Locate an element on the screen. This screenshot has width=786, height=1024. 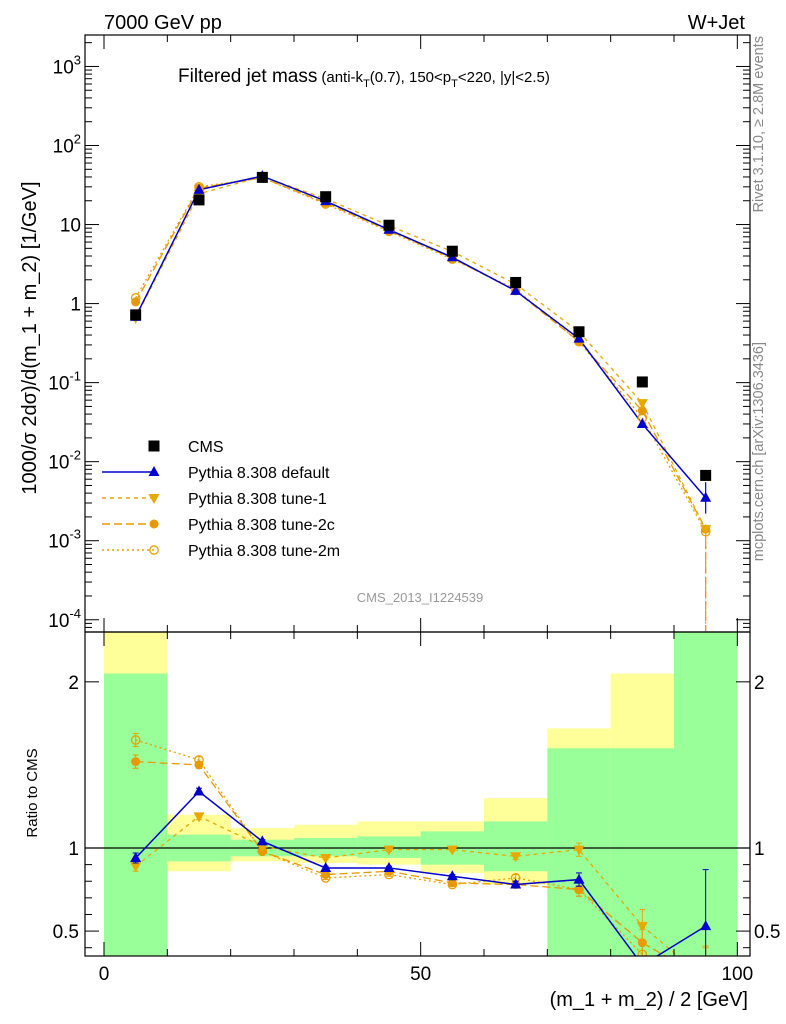
side-label-top: Rivet 3.1.10, ≥ 2.8M events is located at coordinates (759, 124).